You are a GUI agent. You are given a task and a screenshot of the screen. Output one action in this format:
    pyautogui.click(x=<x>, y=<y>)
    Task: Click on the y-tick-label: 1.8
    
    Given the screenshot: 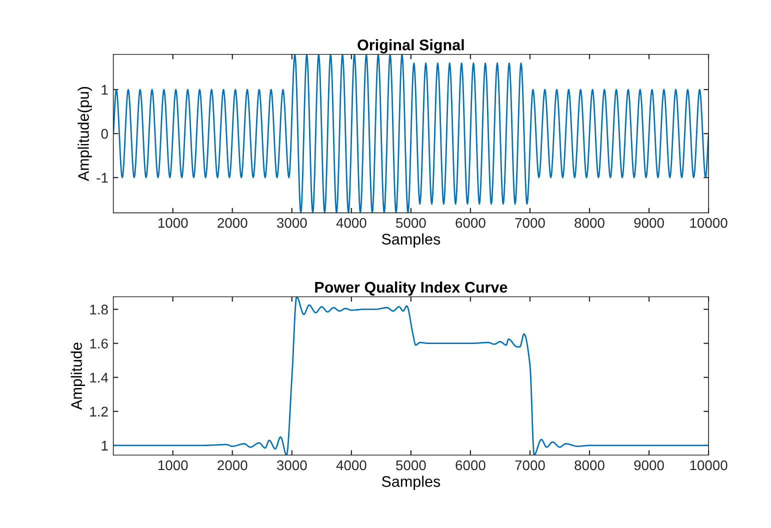 What is the action you would take?
    pyautogui.click(x=99, y=309)
    